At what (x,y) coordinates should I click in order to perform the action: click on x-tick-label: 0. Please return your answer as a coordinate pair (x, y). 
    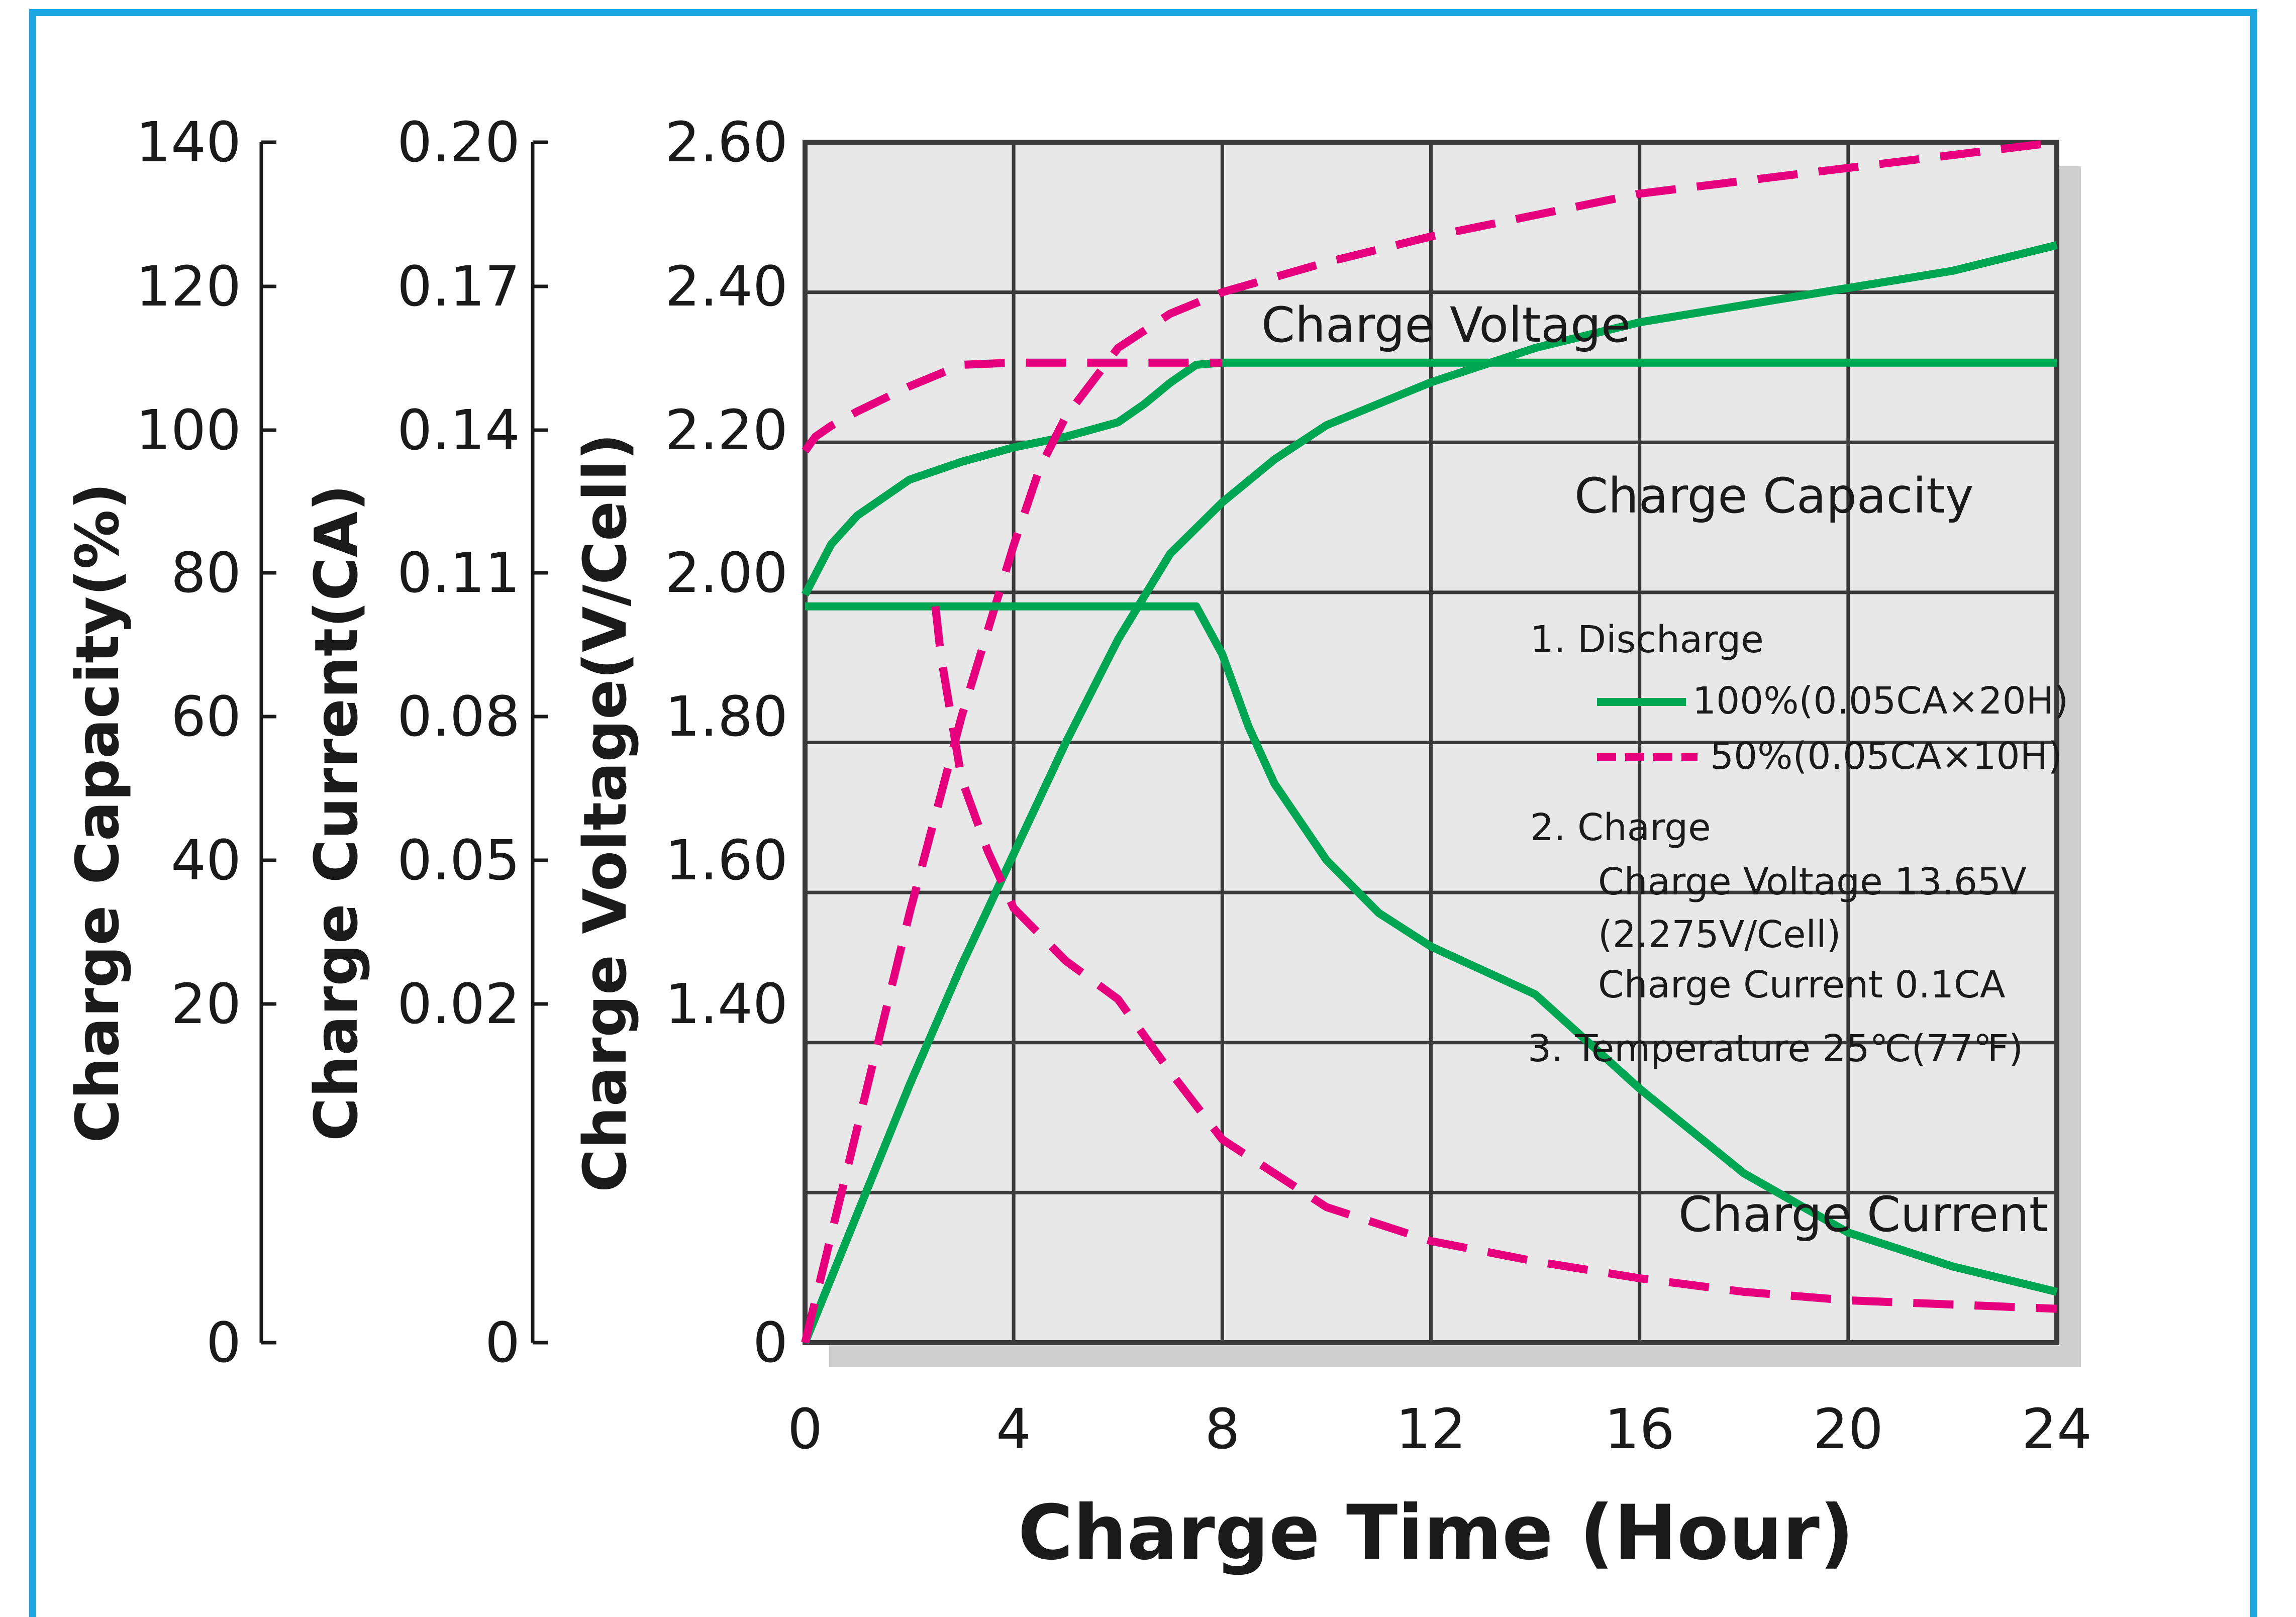
    Looking at the image, I should click on (805, 1429).